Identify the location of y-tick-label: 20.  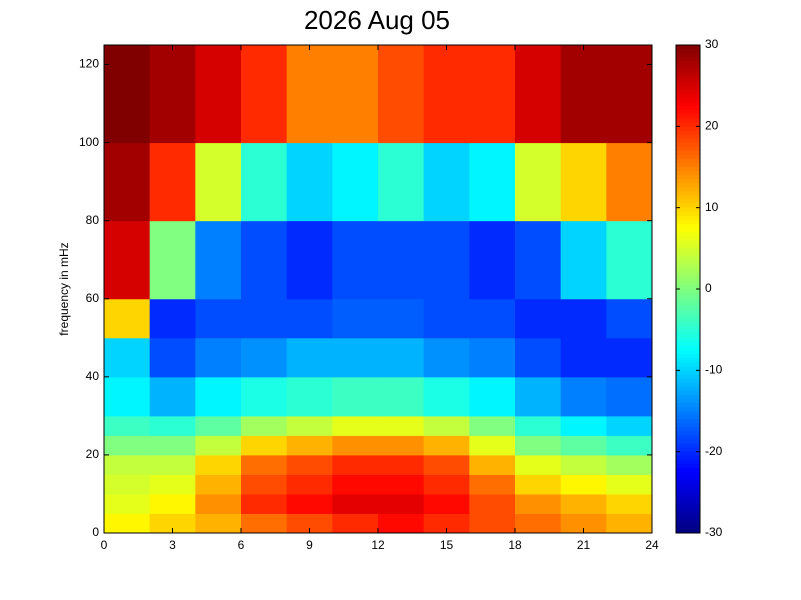
(93, 454).